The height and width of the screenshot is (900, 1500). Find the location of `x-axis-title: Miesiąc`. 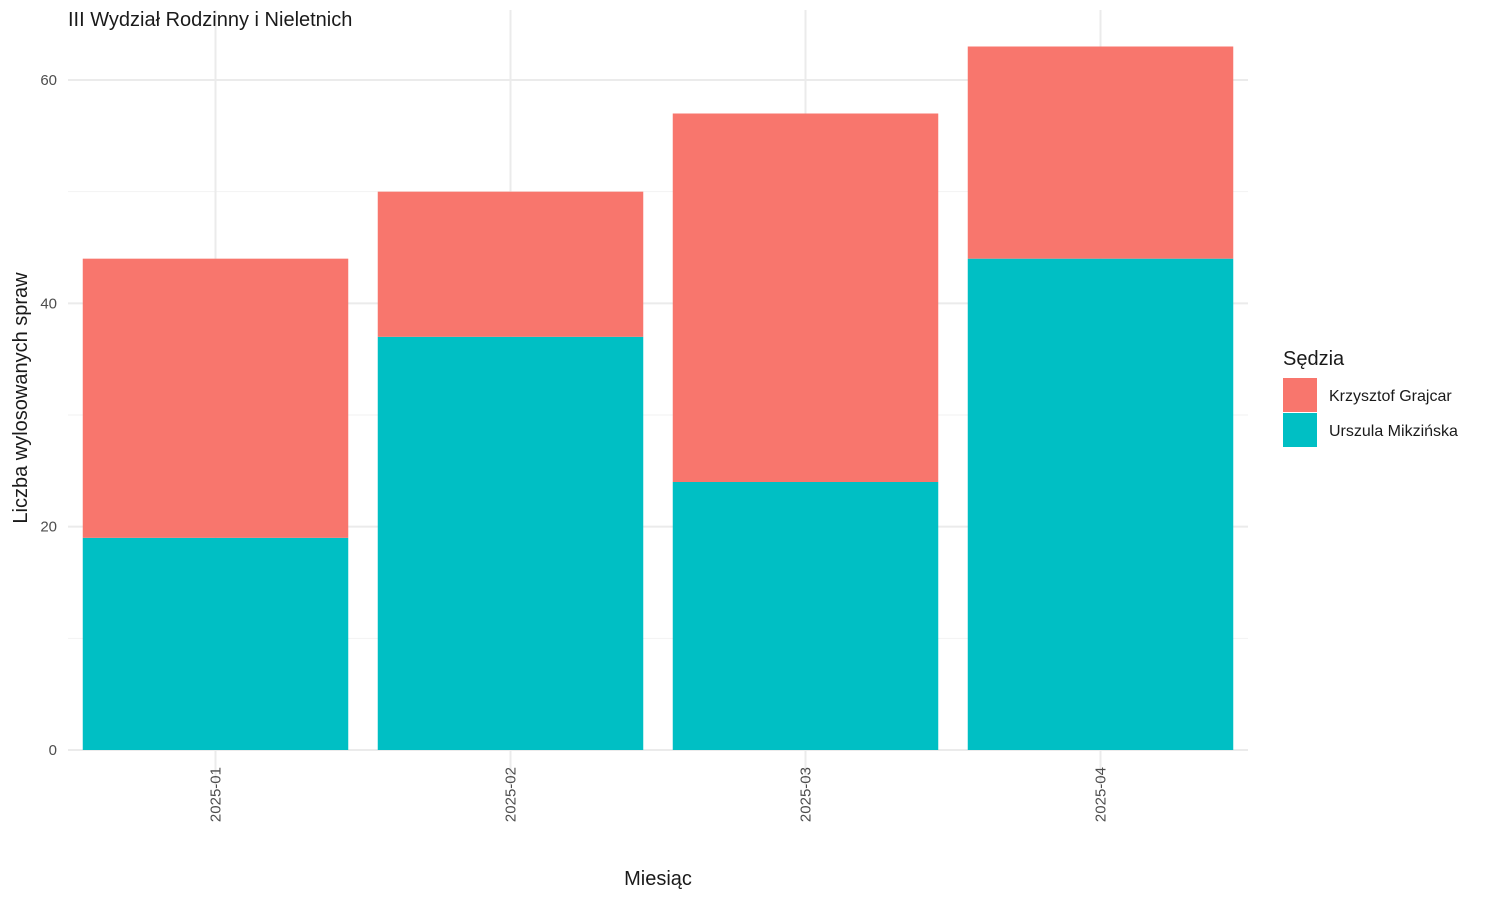

x-axis-title: Miesiąc is located at coordinates (658, 879).